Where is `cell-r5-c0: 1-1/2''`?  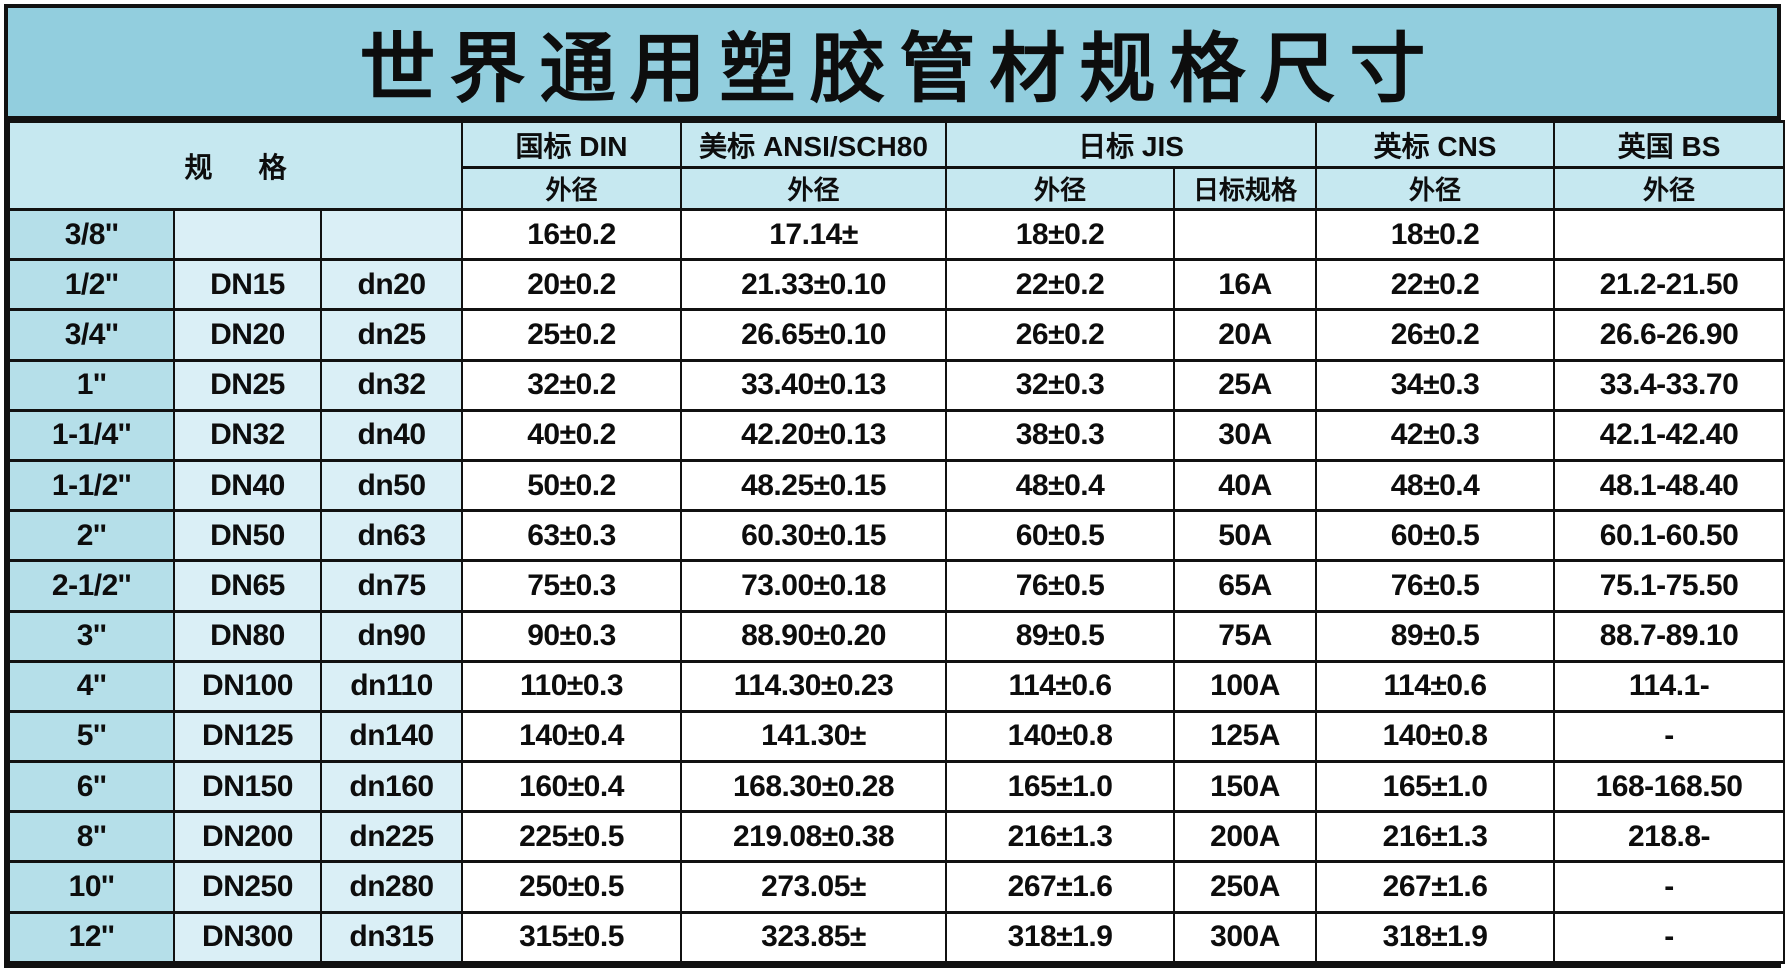 cell-r5-c0: 1-1/2'' is located at coordinates (91, 485).